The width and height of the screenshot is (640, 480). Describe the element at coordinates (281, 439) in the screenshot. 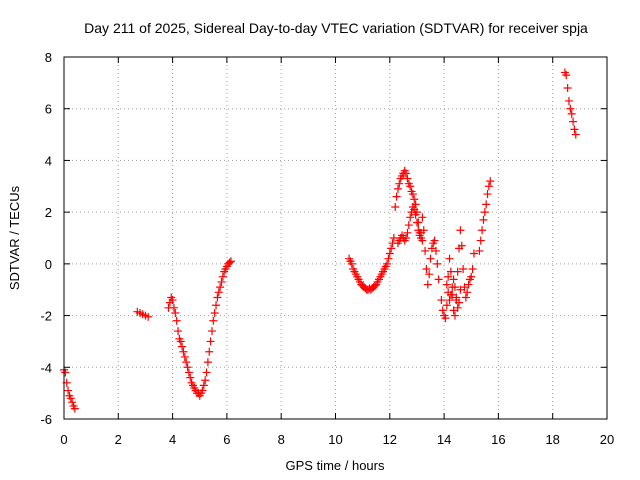

I see `x-tick-label: 8` at that location.